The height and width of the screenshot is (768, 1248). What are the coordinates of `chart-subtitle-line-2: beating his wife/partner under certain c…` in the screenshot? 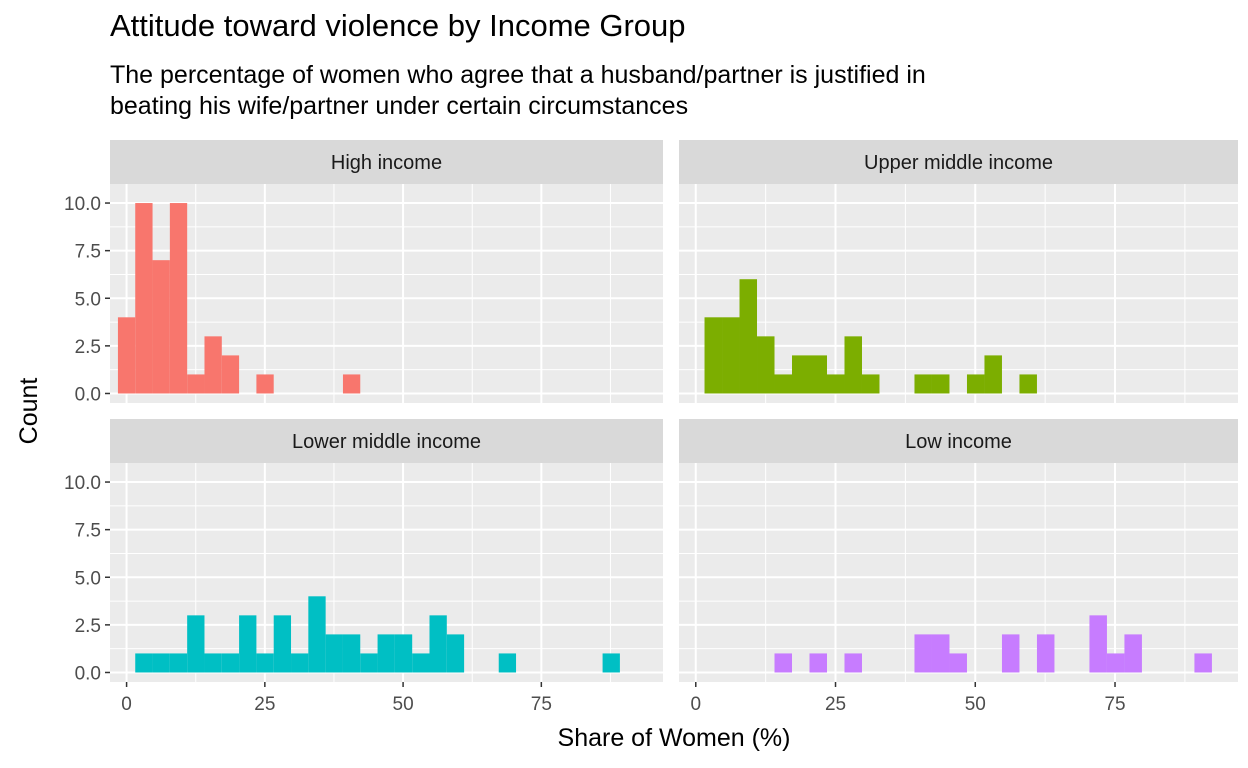 It's located at (399, 106).